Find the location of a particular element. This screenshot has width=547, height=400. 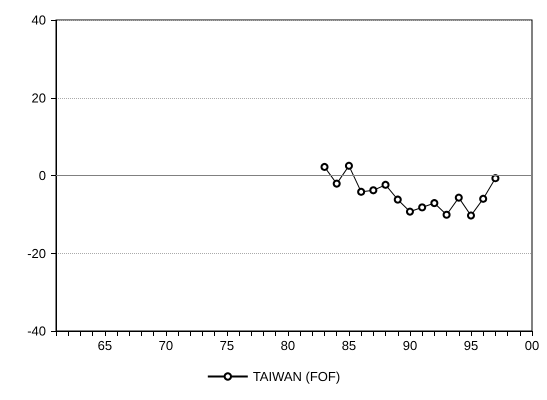

x-tick-label: 95 is located at coordinates (471, 345).